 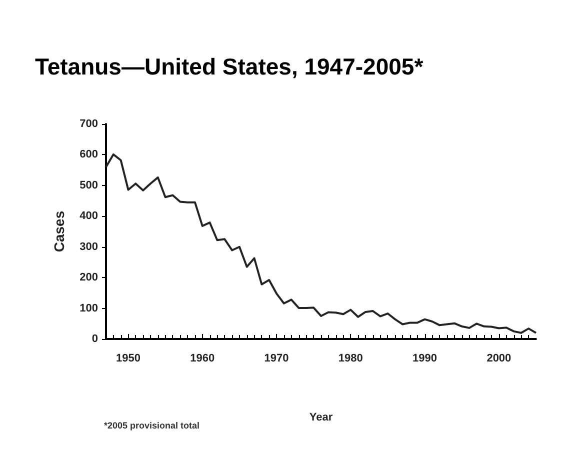 I want to click on x-tick-label: 1990, so click(x=425, y=358).